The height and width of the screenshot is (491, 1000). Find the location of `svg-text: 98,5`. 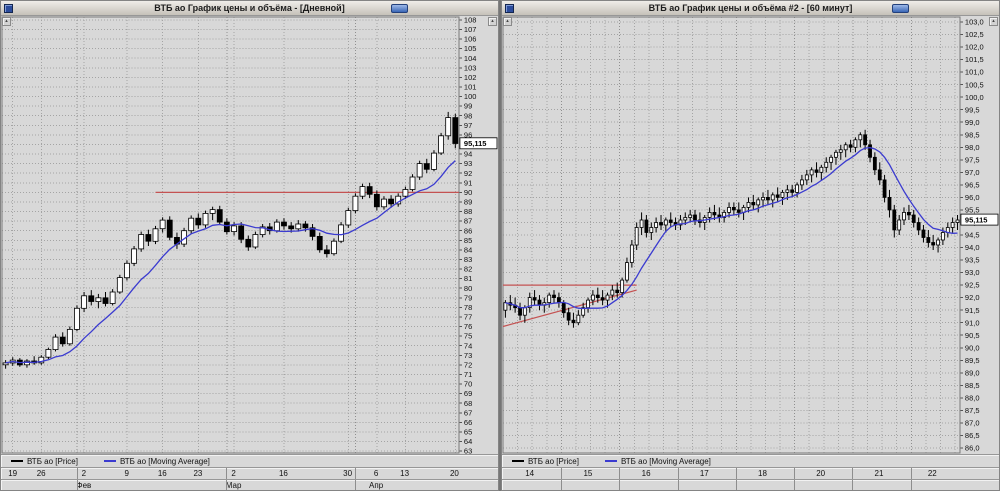

svg-text: 98,5 is located at coordinates (972, 134).